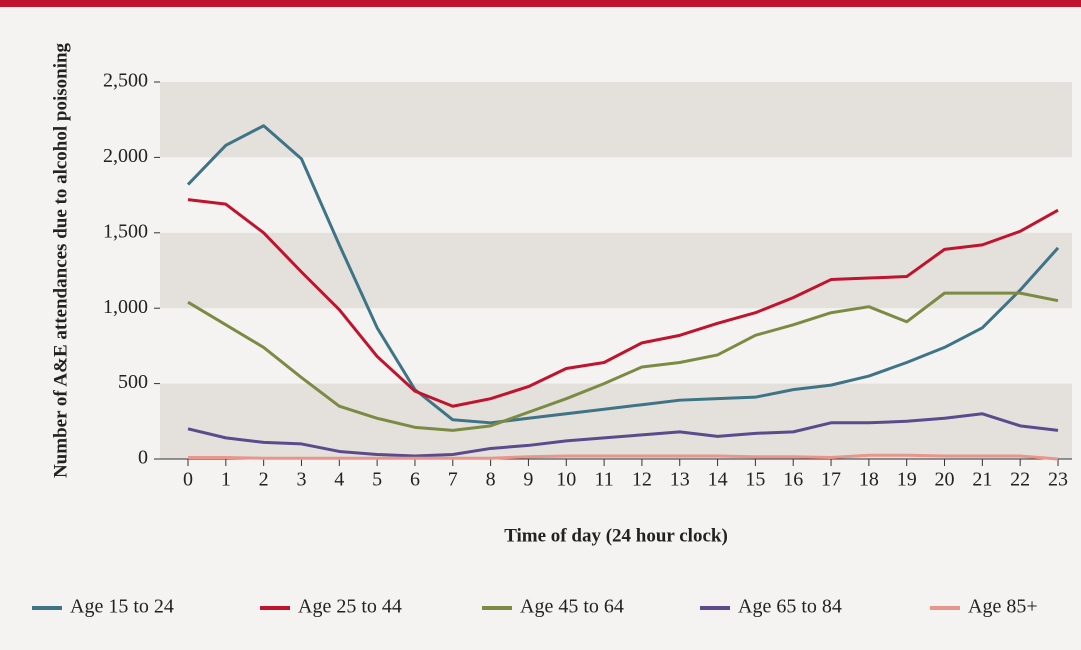 The width and height of the screenshot is (1081, 650). Describe the element at coordinates (1058, 480) in the screenshot. I see `x-tick-label: 23` at that location.